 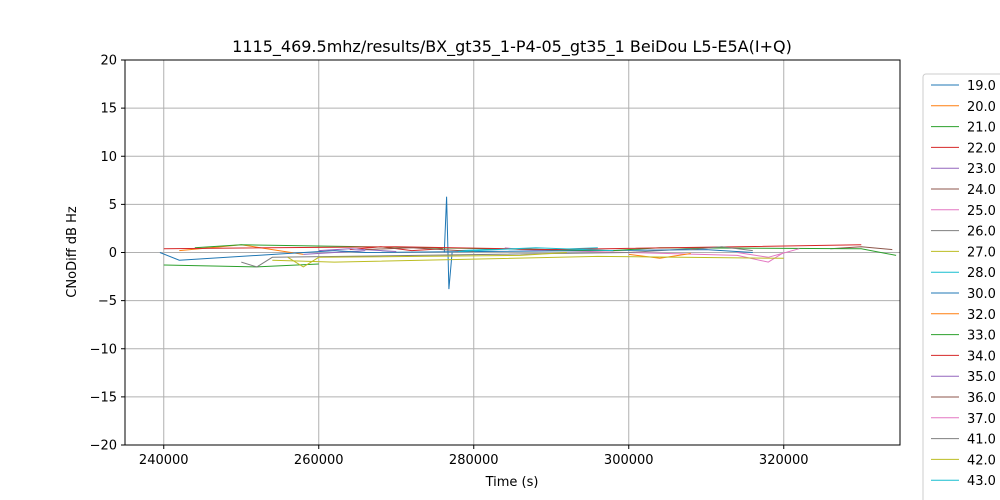 What do you see at coordinates (981, 294) in the screenshot?
I see `legend-label: 30.0` at bounding box center [981, 294].